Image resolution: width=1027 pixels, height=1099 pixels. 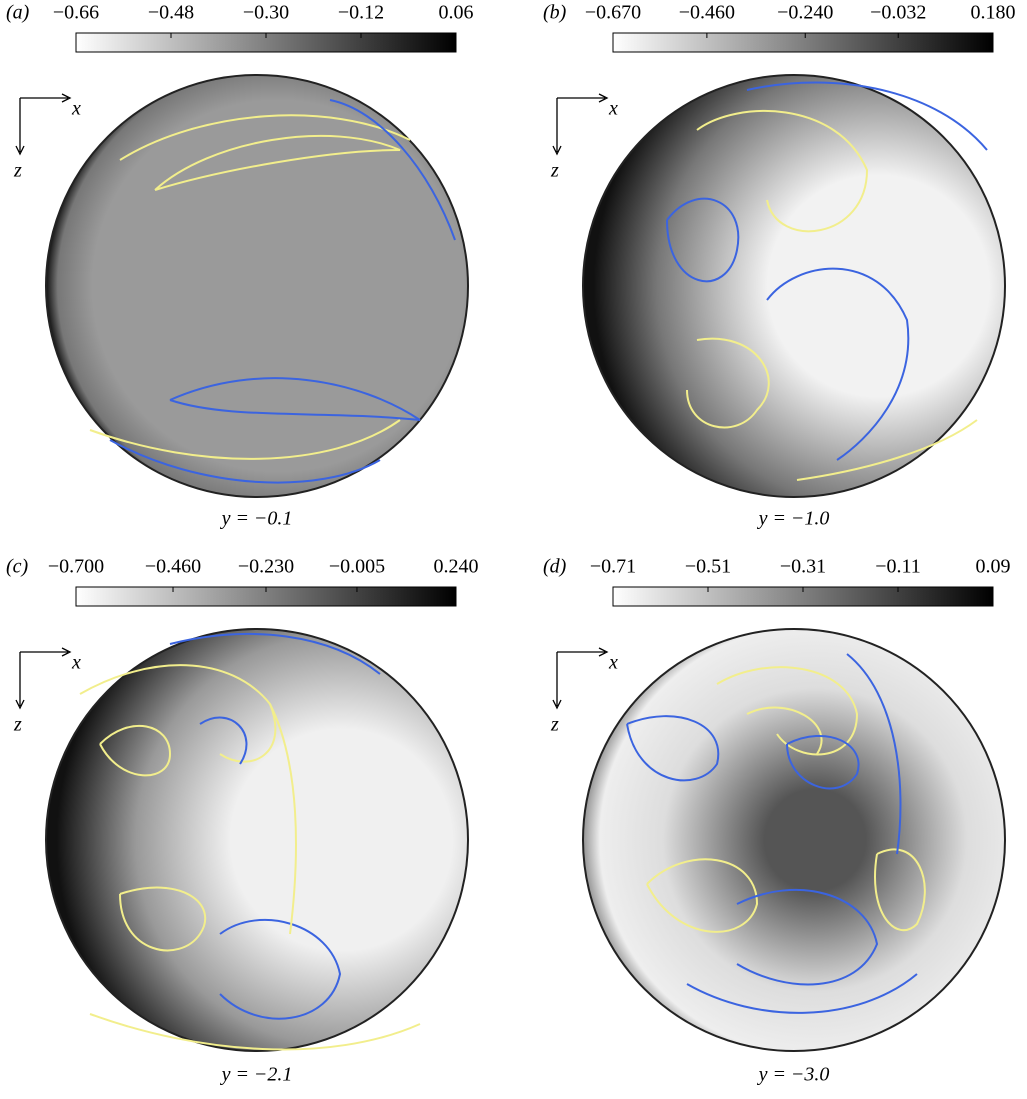 What do you see at coordinates (76, 567) in the screenshot?
I see `colorbar-tick-label: −0.700` at bounding box center [76, 567].